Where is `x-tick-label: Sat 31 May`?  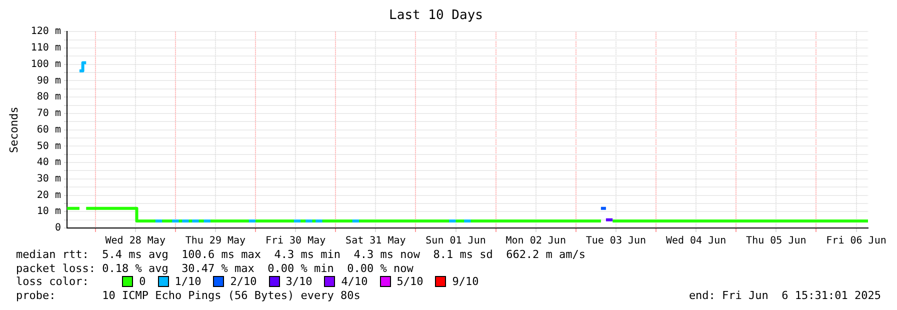
x-tick-label: Sat 31 May is located at coordinates (376, 241).